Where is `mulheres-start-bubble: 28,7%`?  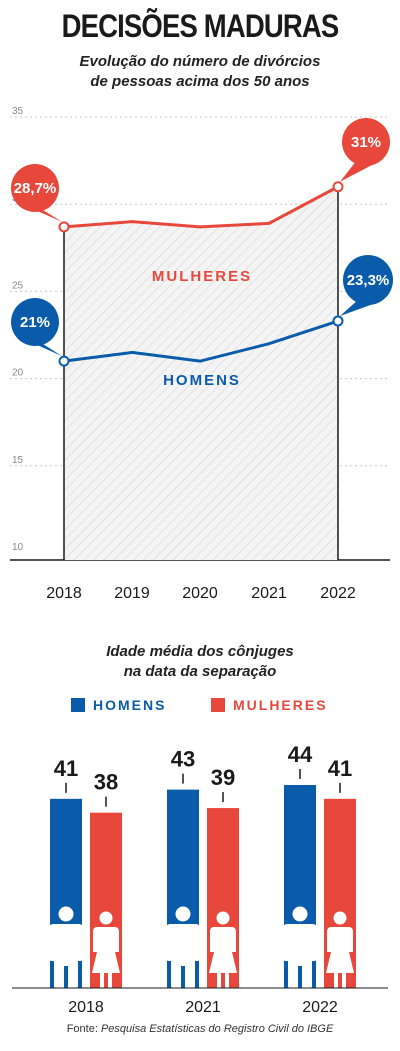
mulheres-start-bubble: 28,7% is located at coordinates (36, 193).